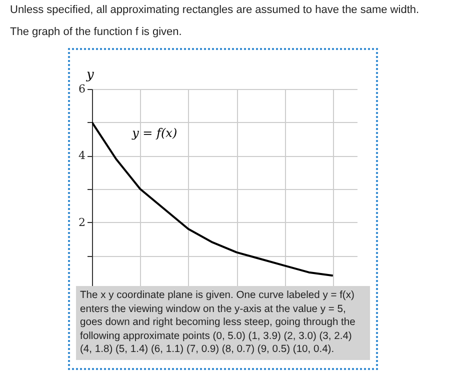 The width and height of the screenshot is (474, 373). I want to click on text: The x y coordinate plane is given. One curve labeled y = f(x) enters the viewing window on the y-axis at the value y = 5, goes down and right becoming less steep, going through the following approximate points (0, 5.0) (1, 3.9) (2, 3.0) (3, 2.4) (4, 1.8) (5, 1.4) (6, 1.1) (7, 0.9) (8, 0.7) (9, 0.5) (10, 0.4)., so click(223, 323).